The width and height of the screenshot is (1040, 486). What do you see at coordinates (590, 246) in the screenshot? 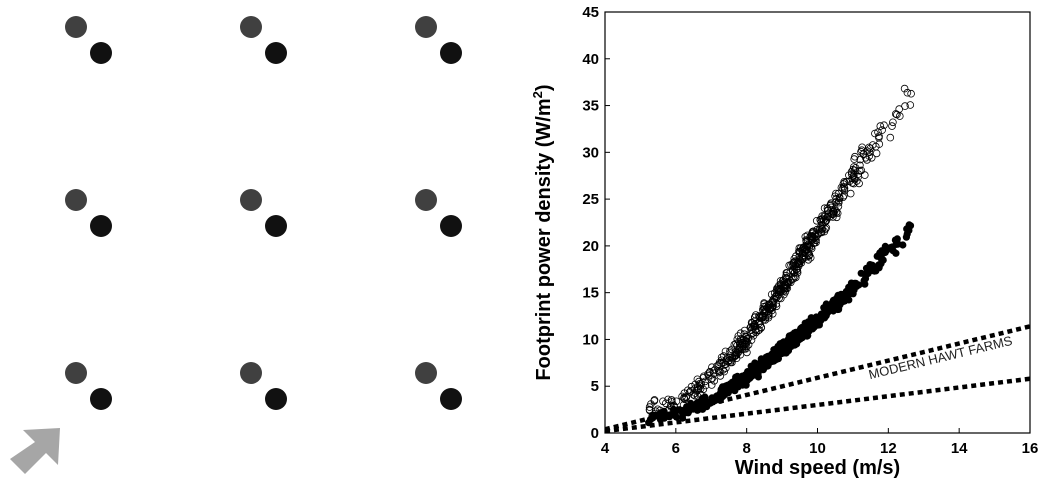
I see `y-tick-label: 20` at bounding box center [590, 246].